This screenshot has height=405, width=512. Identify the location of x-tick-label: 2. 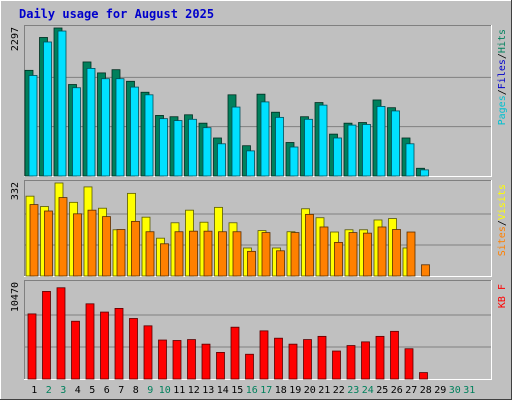
(49, 390).